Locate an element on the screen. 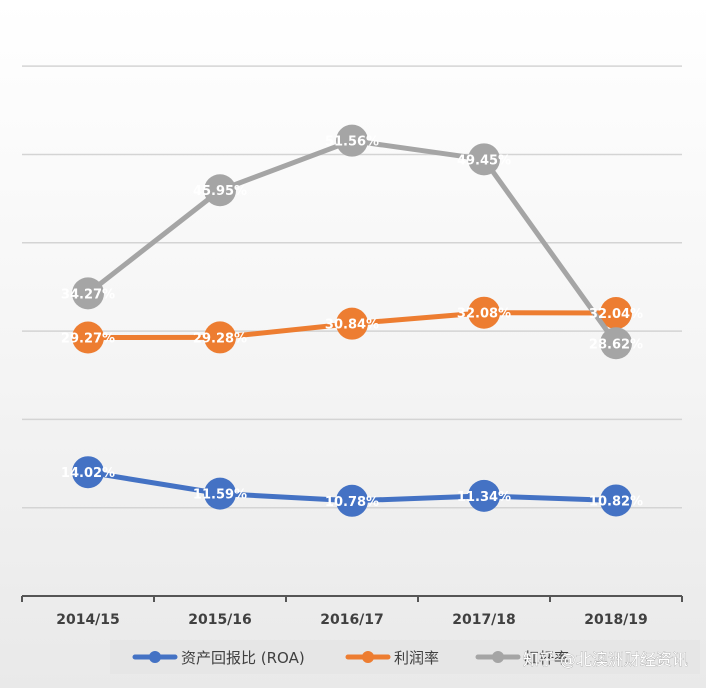 The width and height of the screenshot is (706, 688). data-label-2: 34.27% is located at coordinates (88, 294).